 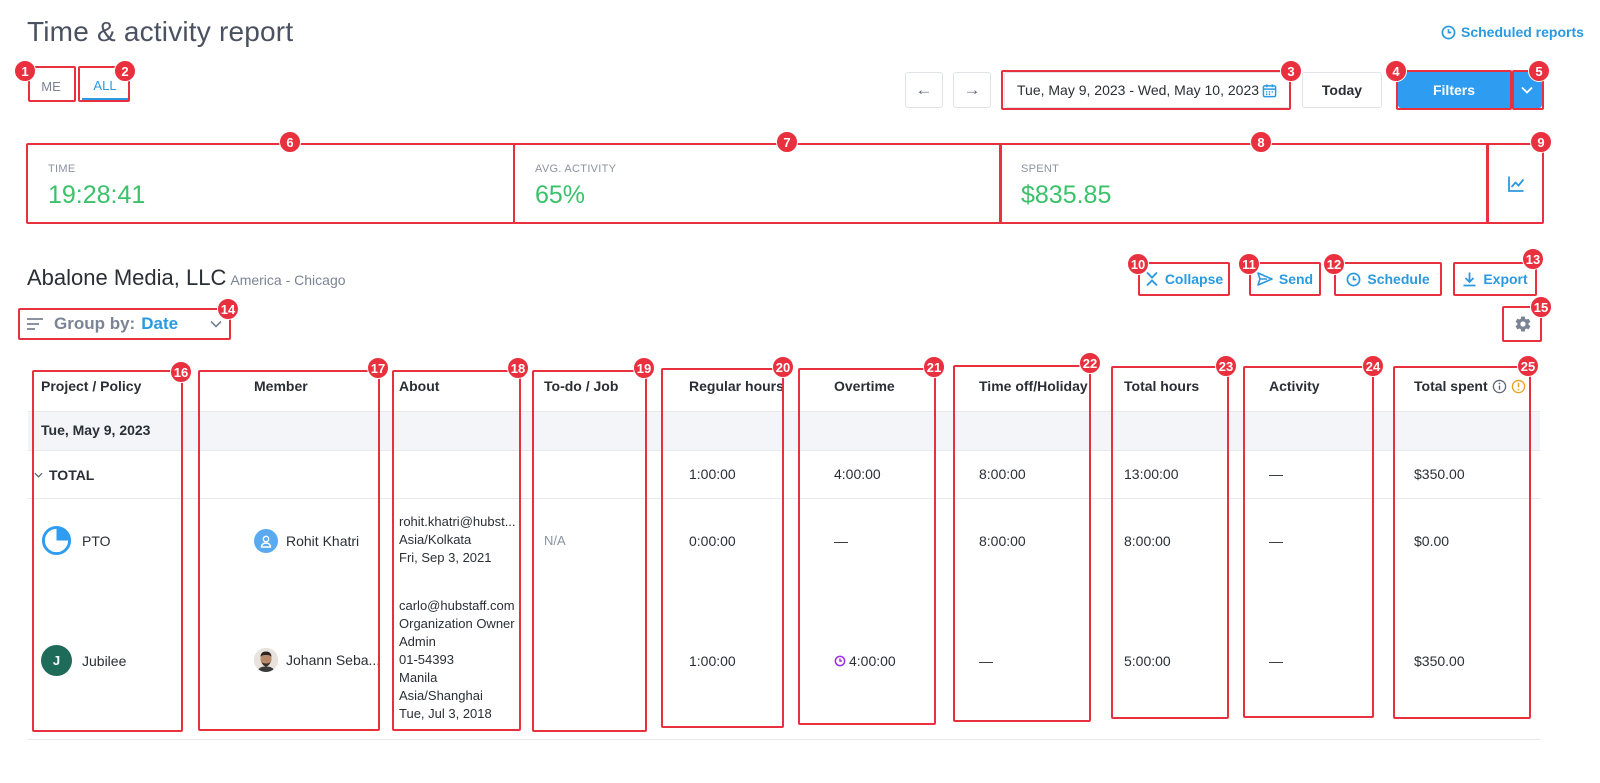 What do you see at coordinates (787, 142) in the screenshot?
I see `annotation-badge: 7` at bounding box center [787, 142].